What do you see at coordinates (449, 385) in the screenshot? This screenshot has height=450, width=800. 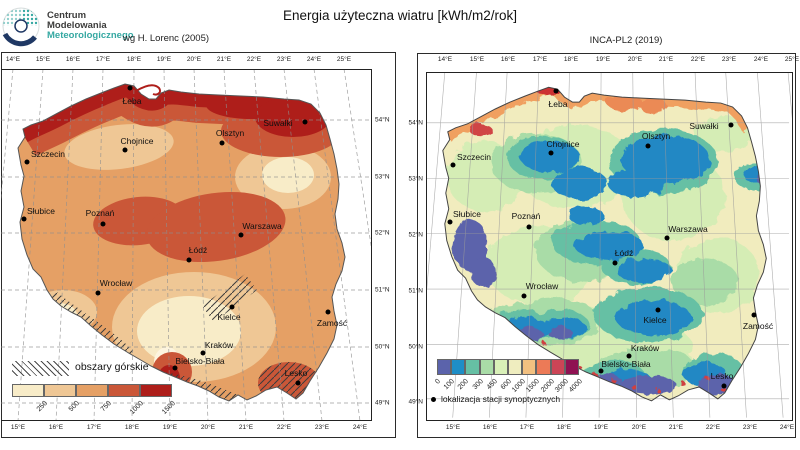 I see `colorbar-value: 100` at bounding box center [449, 385].